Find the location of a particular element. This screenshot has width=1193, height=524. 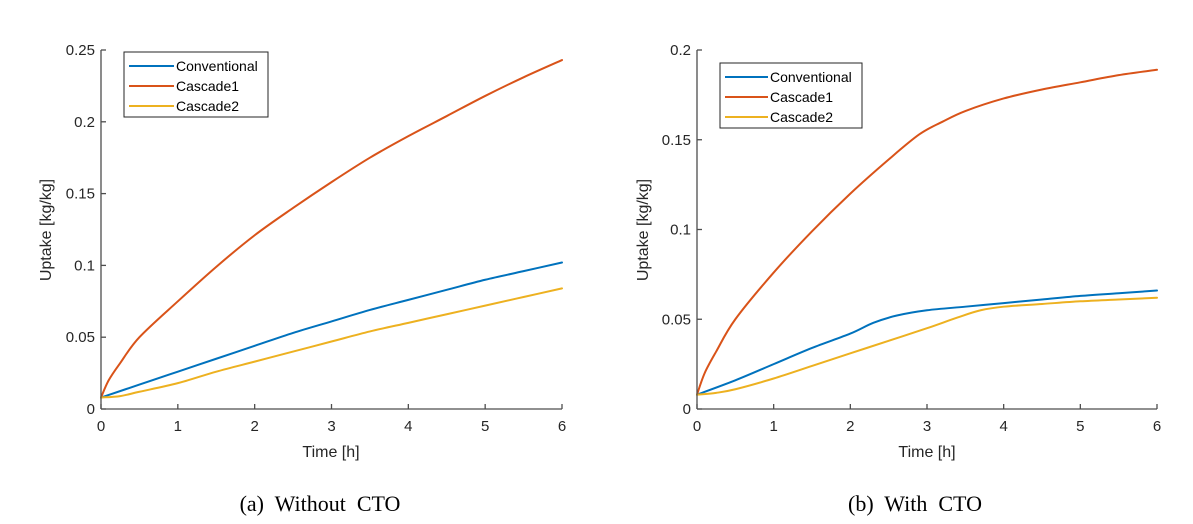

y-tick-label: 0.25 is located at coordinates (80, 50).